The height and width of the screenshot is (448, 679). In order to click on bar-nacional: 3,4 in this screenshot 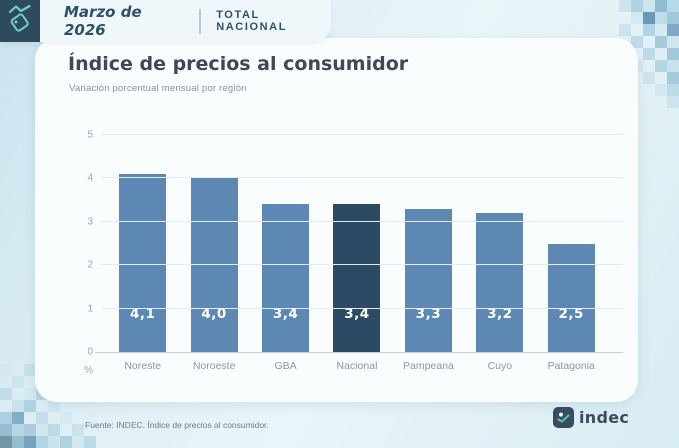, I will do `click(357, 278)`.